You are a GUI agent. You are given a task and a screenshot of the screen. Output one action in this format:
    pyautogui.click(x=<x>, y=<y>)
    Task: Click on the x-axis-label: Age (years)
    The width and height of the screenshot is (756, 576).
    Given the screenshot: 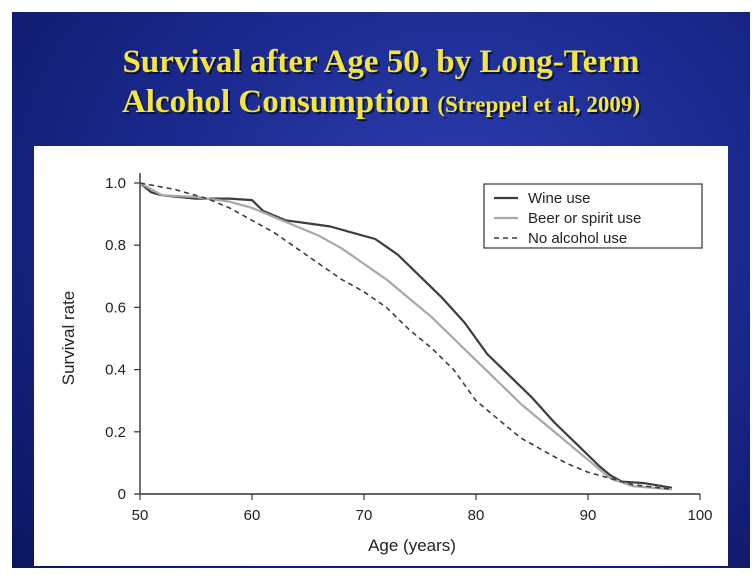 What is the action you would take?
    pyautogui.click(x=412, y=545)
    